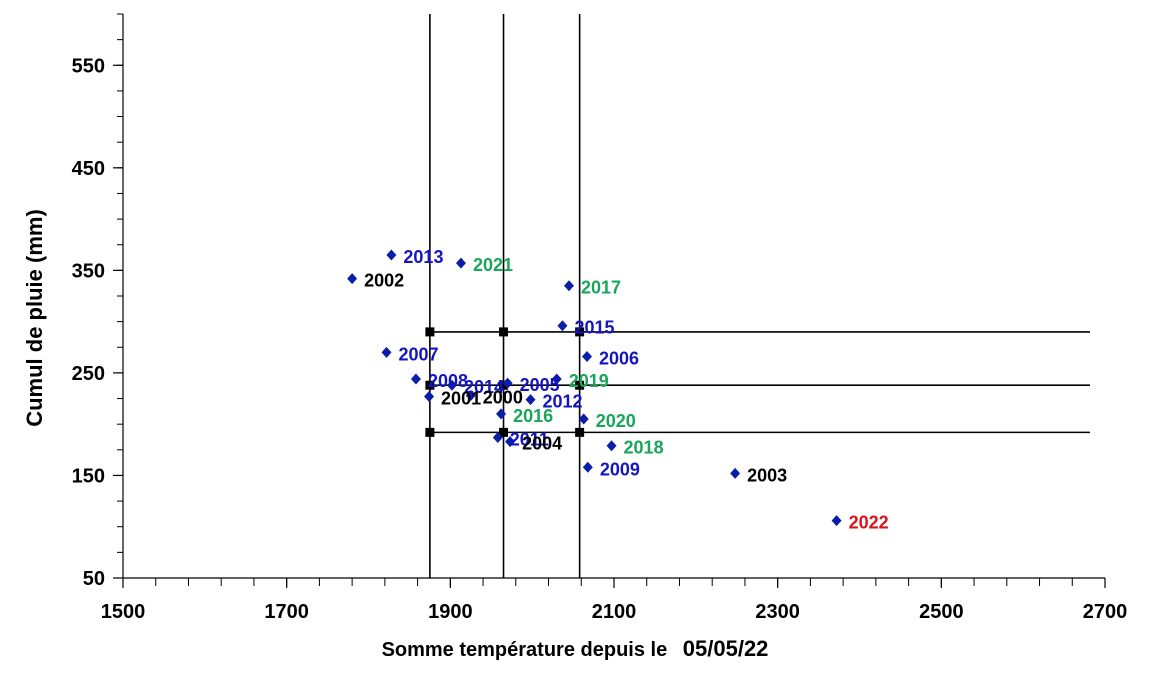 Image resolution: width=1150 pixels, height=684 pixels. Describe the element at coordinates (484, 387) in the screenshot. I see `data-point-label: 2014` at that location.